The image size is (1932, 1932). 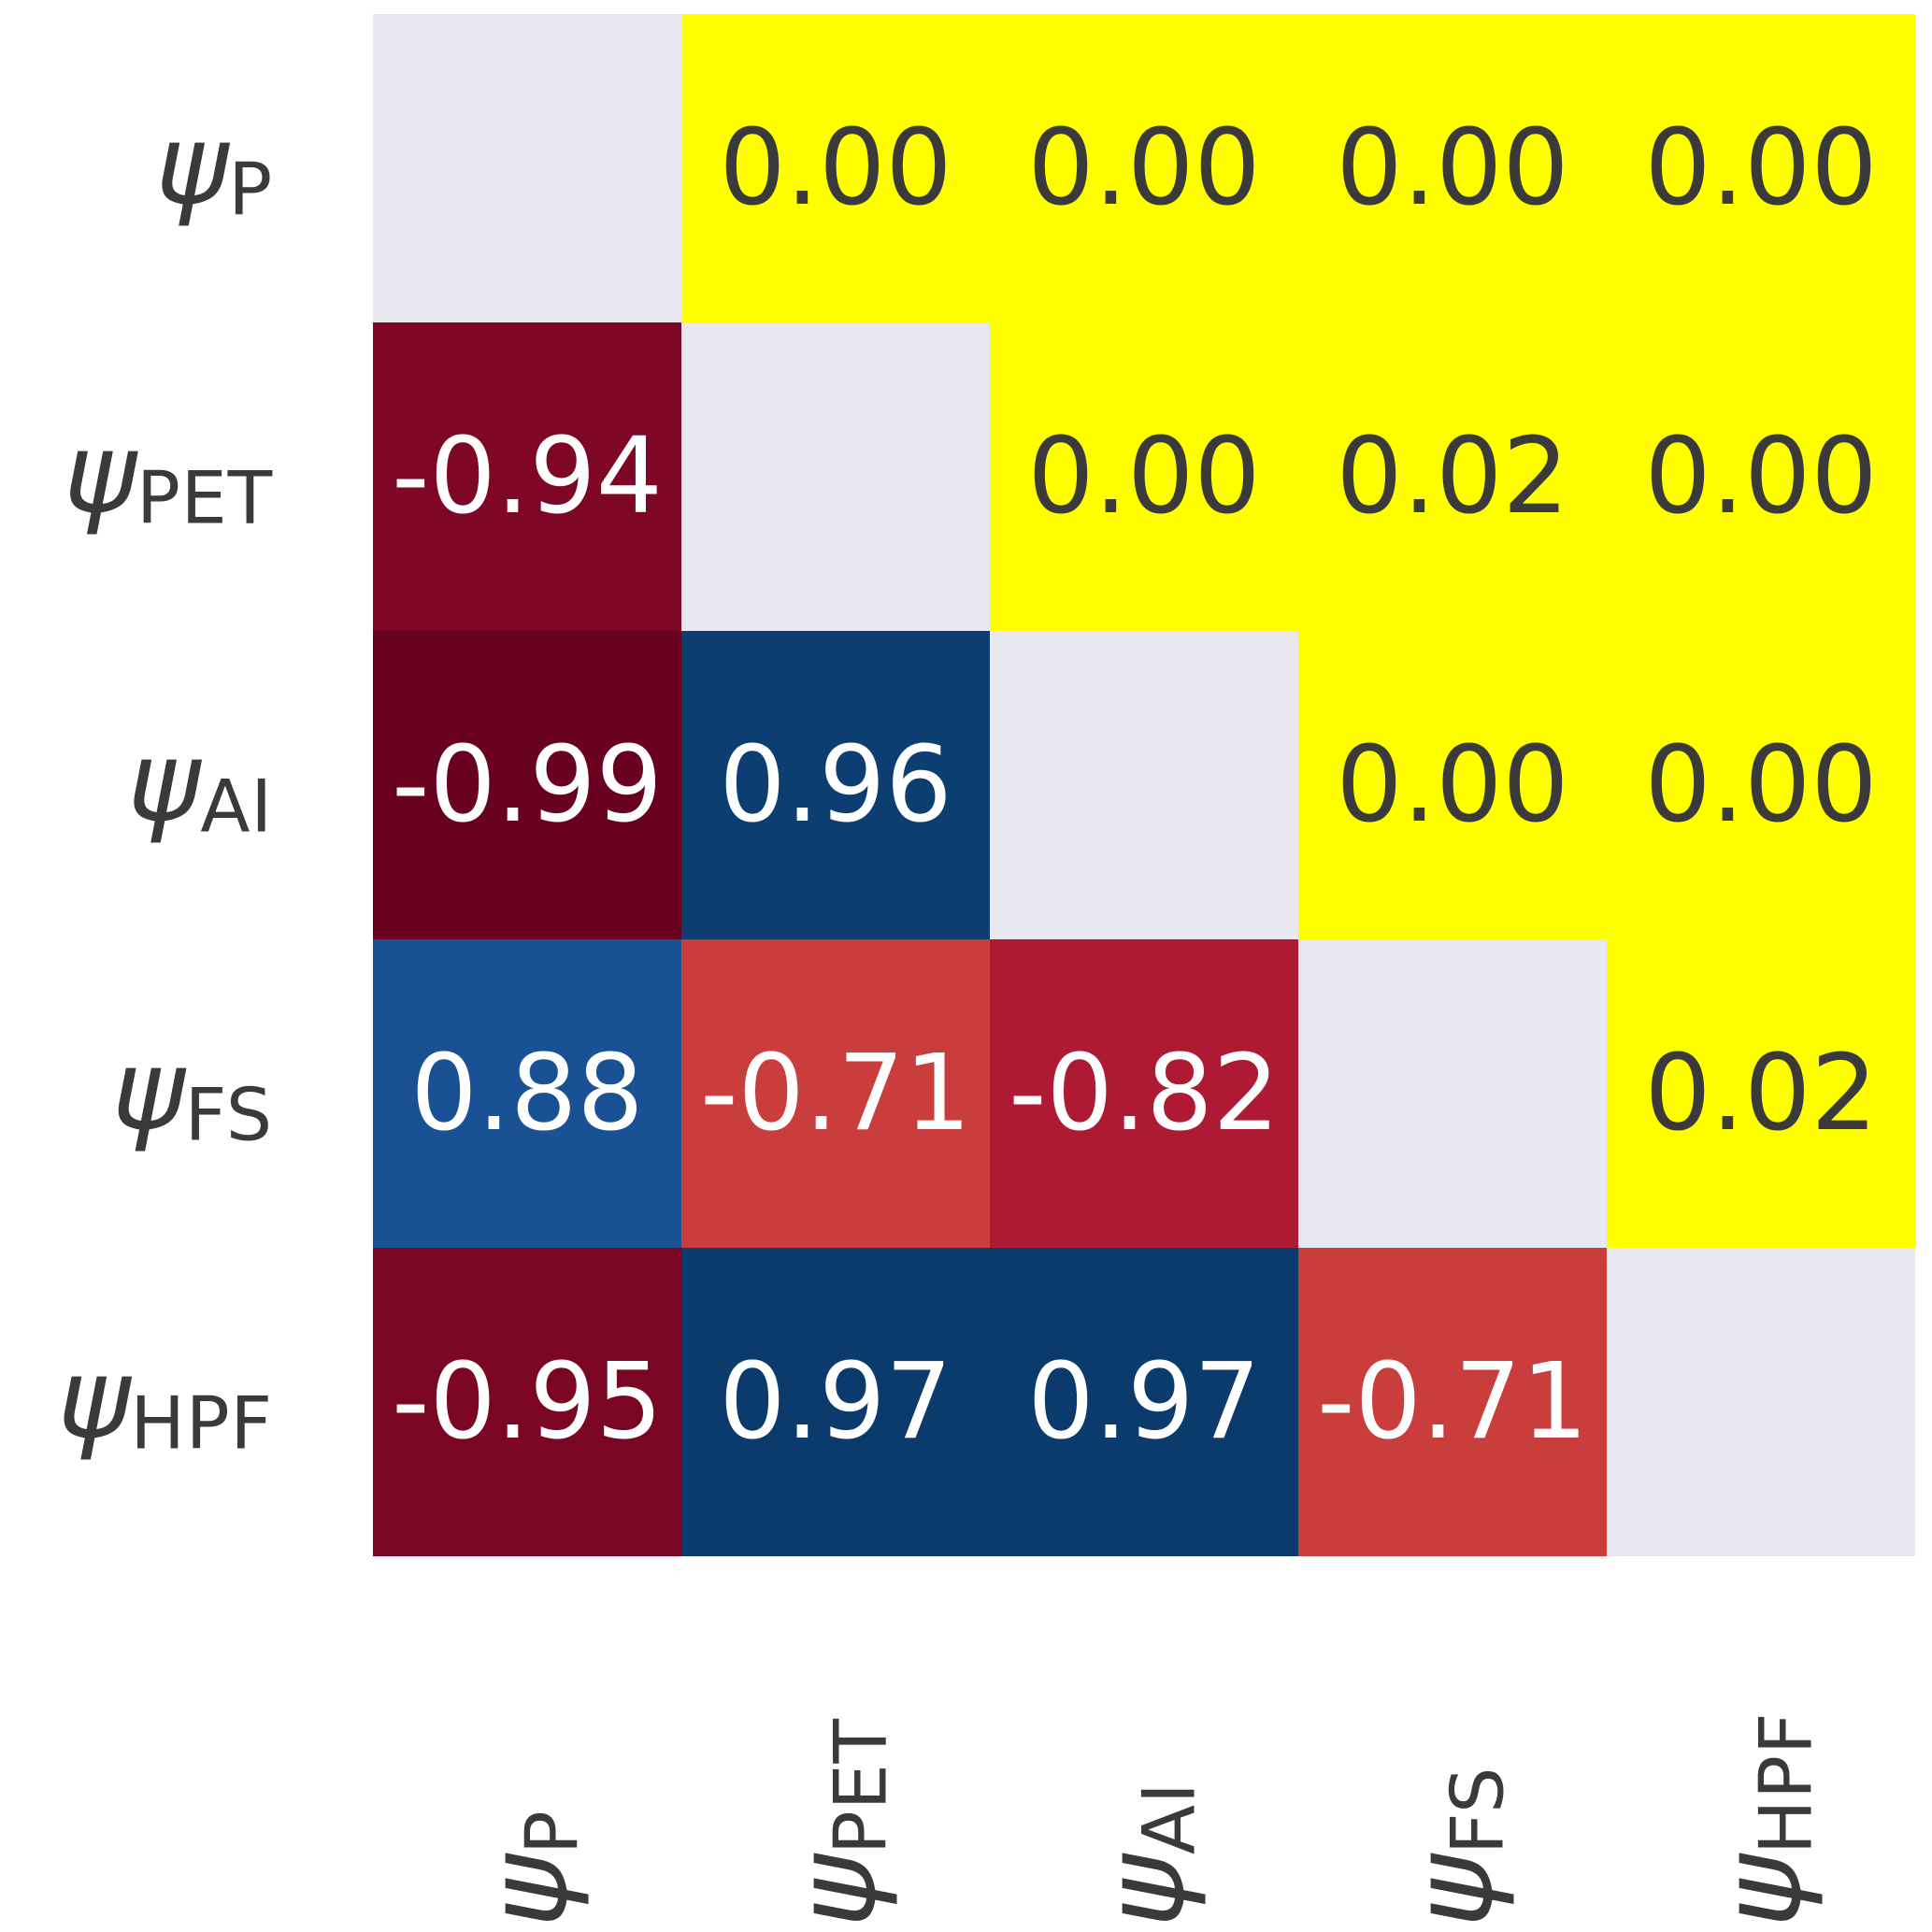 I want to click on y-tick-label-ai: ψAI, so click(x=136, y=785).